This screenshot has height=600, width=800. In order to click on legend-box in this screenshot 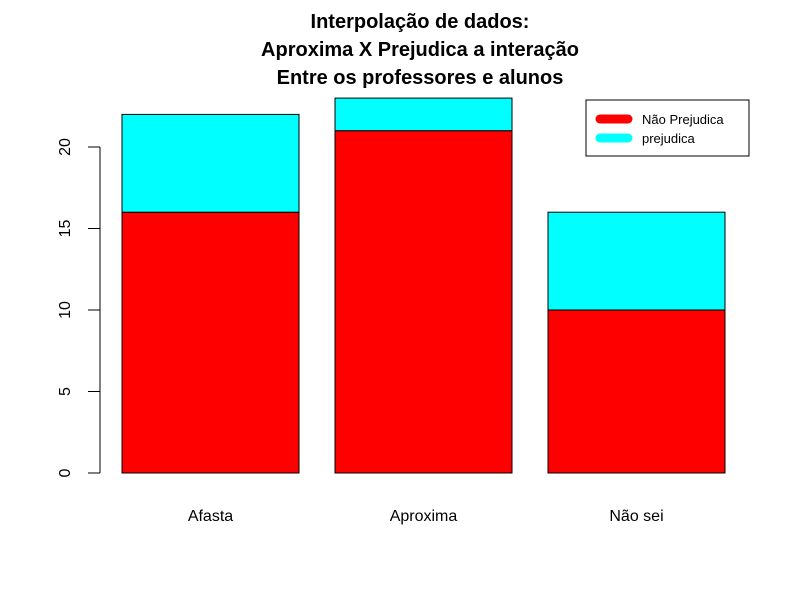, I will do `click(667, 128)`.